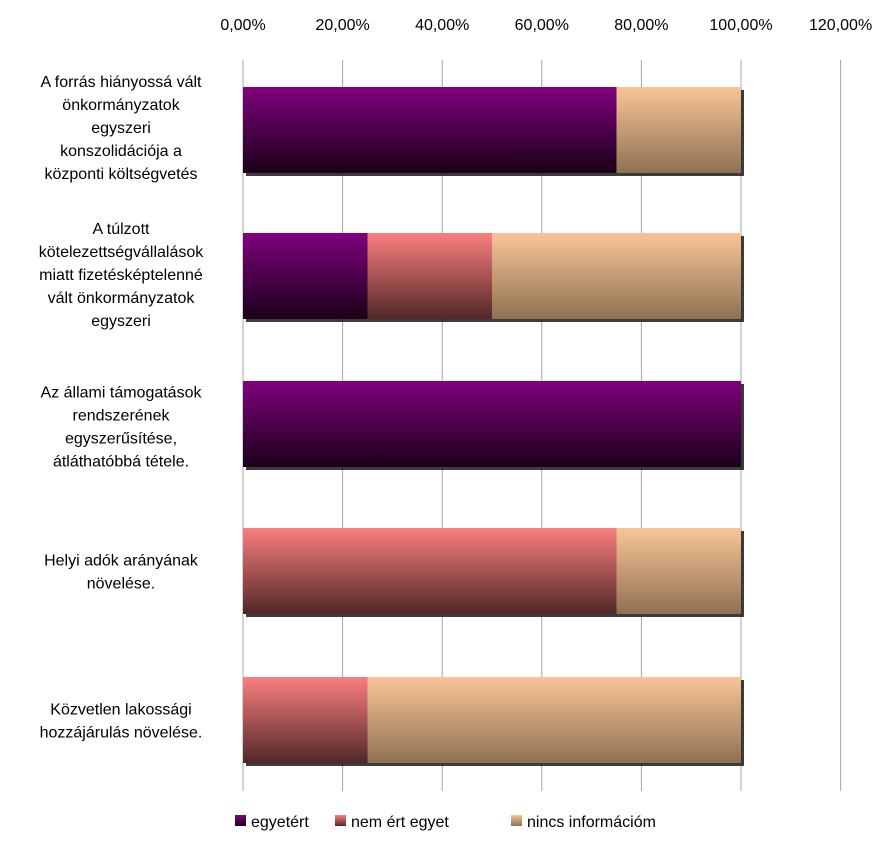 The image size is (883, 866). What do you see at coordinates (280, 822) in the screenshot?
I see `legend-label: egyetért` at bounding box center [280, 822].